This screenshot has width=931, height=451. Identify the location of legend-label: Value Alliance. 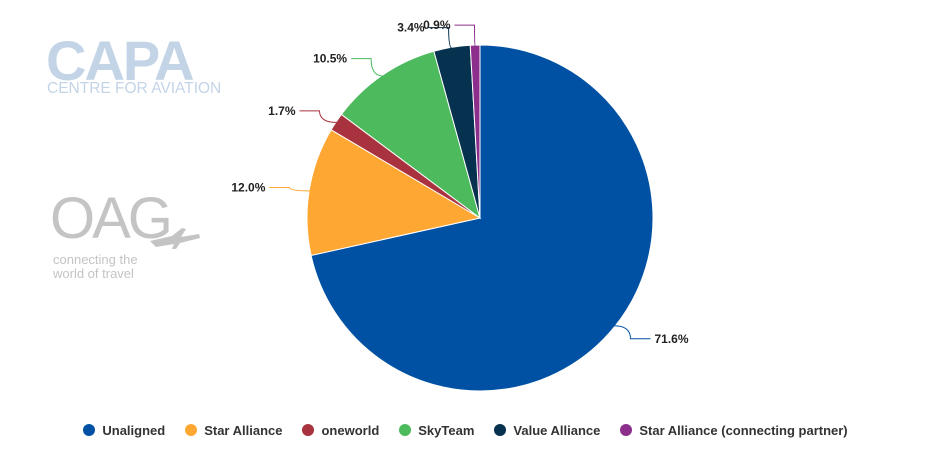
(557, 430).